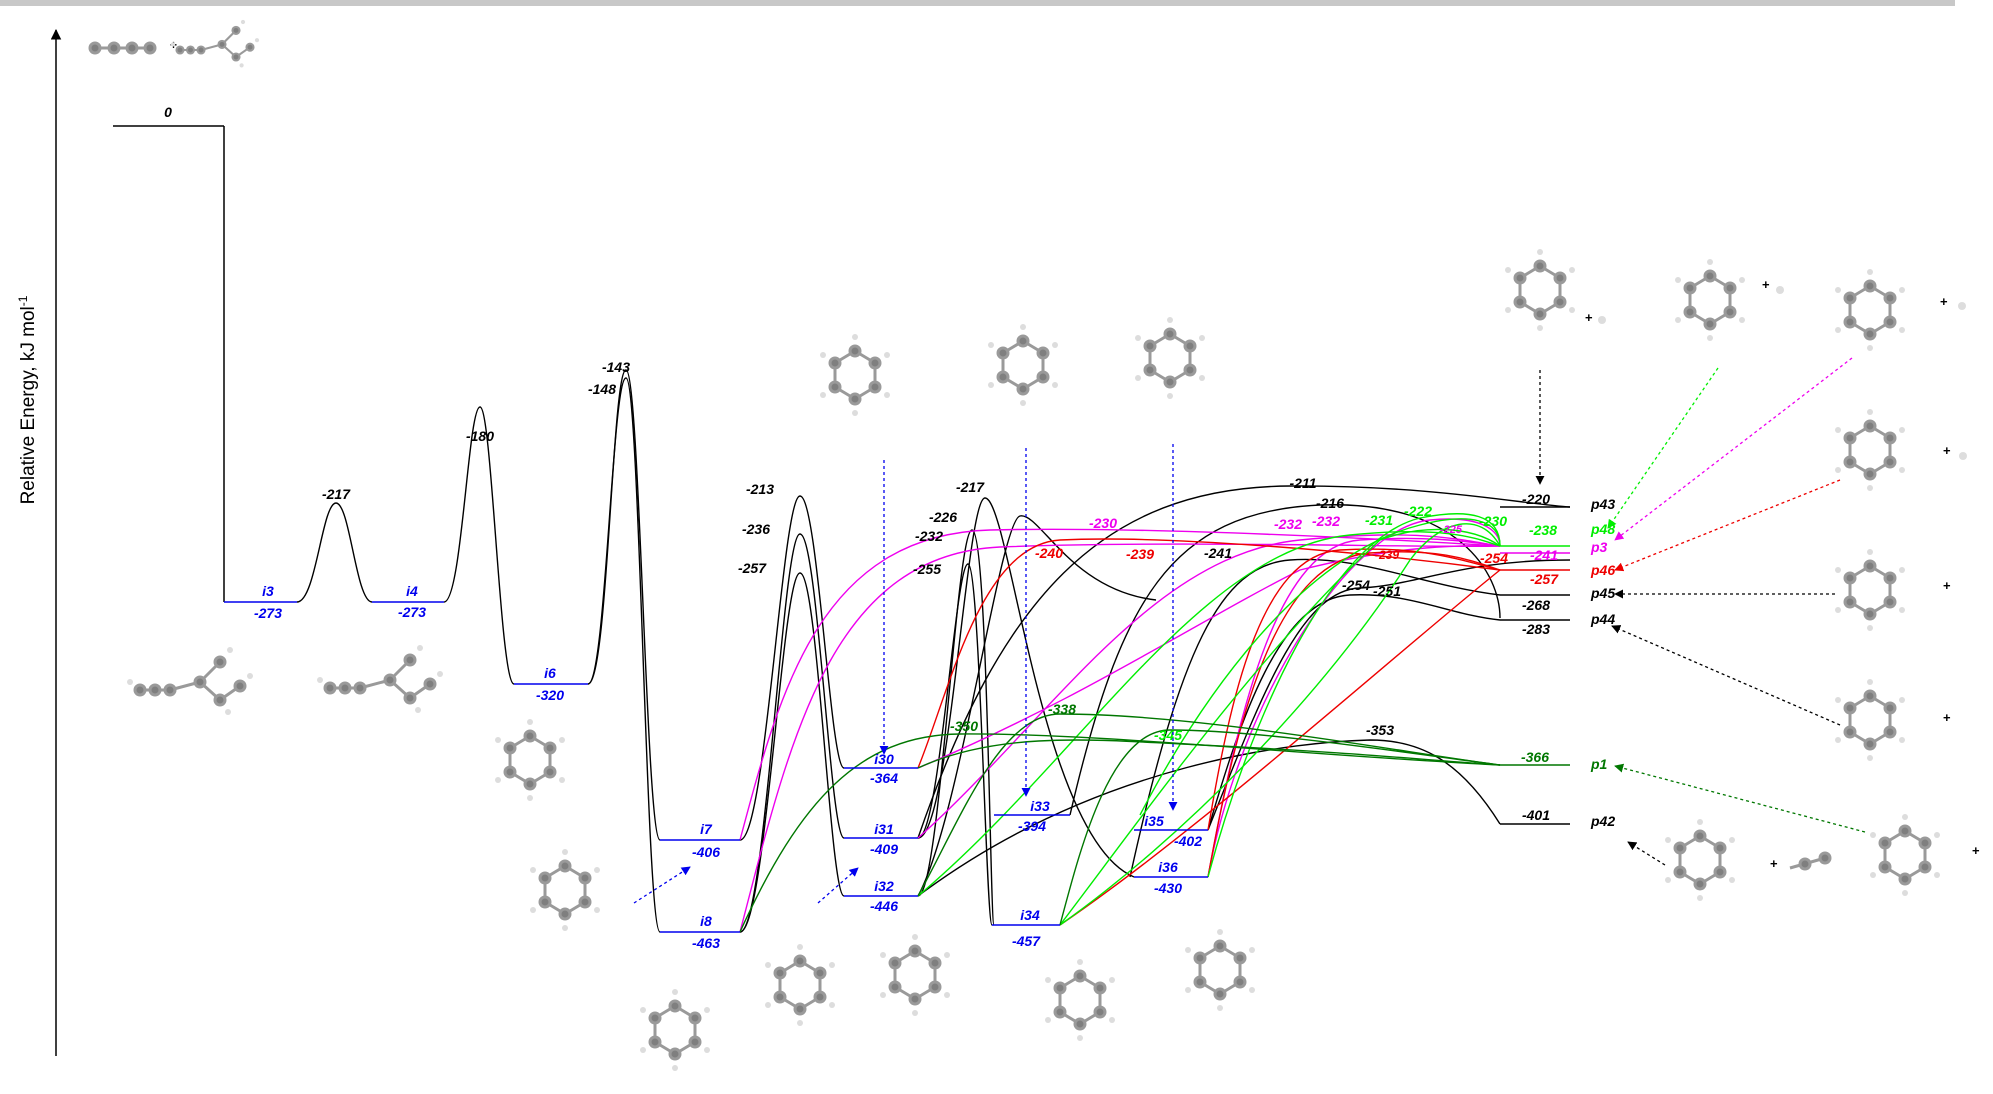  What do you see at coordinates (964, 726) in the screenshot?
I see `label-e350: -350` at bounding box center [964, 726].